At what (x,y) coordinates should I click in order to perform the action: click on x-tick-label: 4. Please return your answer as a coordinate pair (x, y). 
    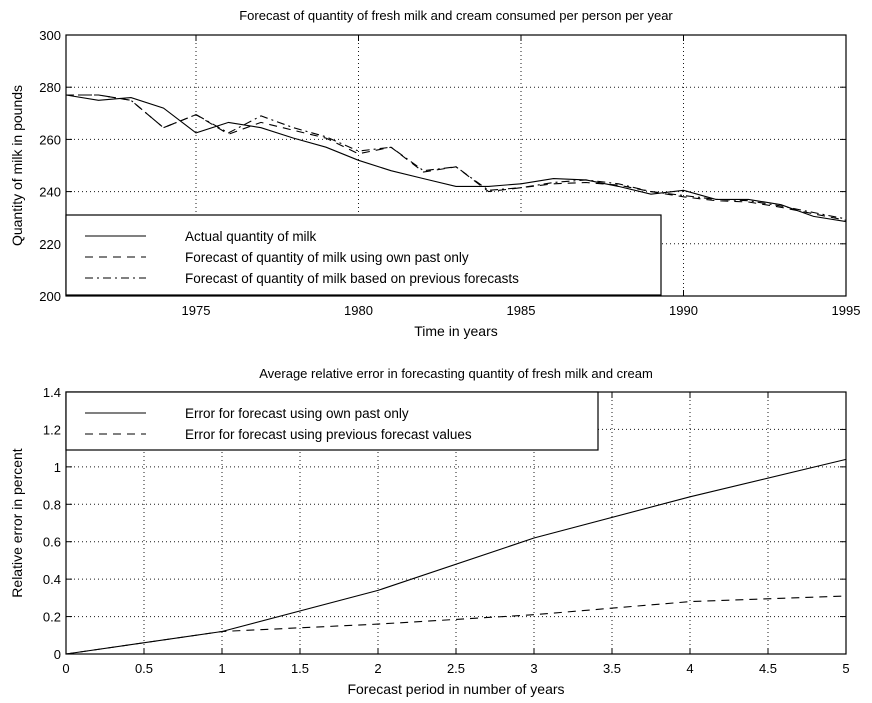
    Looking at the image, I should click on (689, 668).